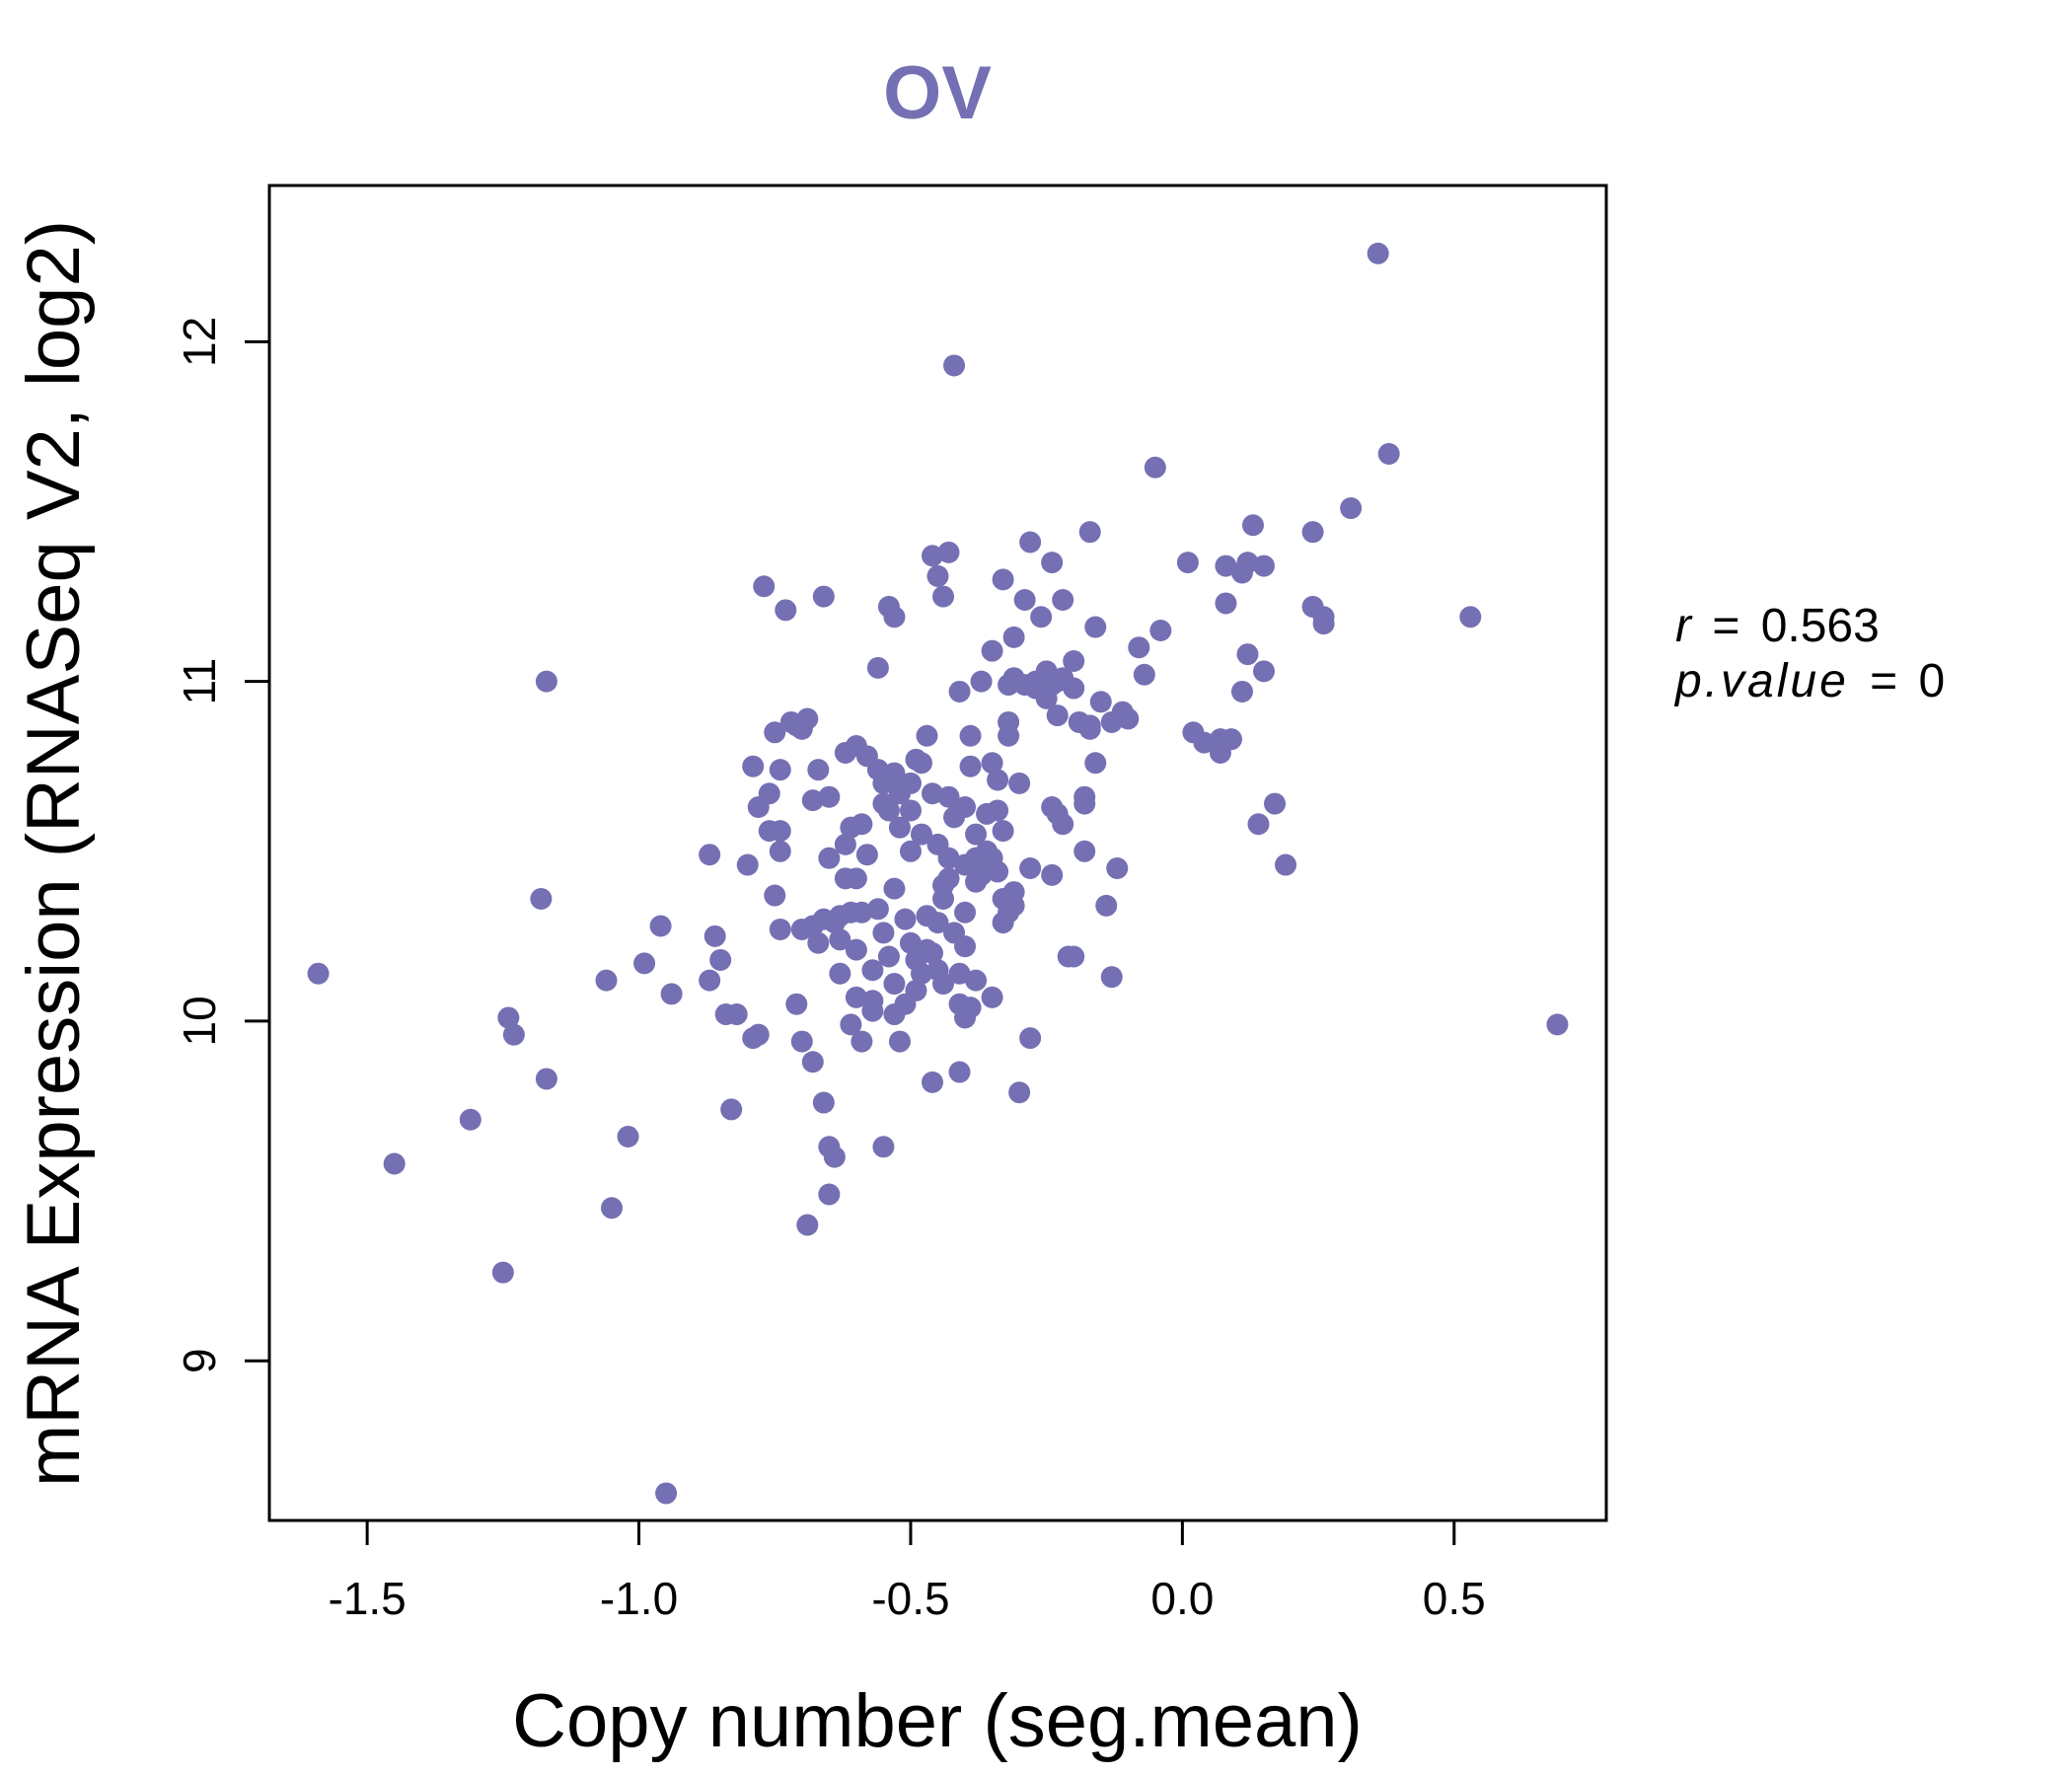 This screenshot has width=2072, height=1776. Describe the element at coordinates (1933, 681) in the screenshot. I see `p-value: 0` at that location.